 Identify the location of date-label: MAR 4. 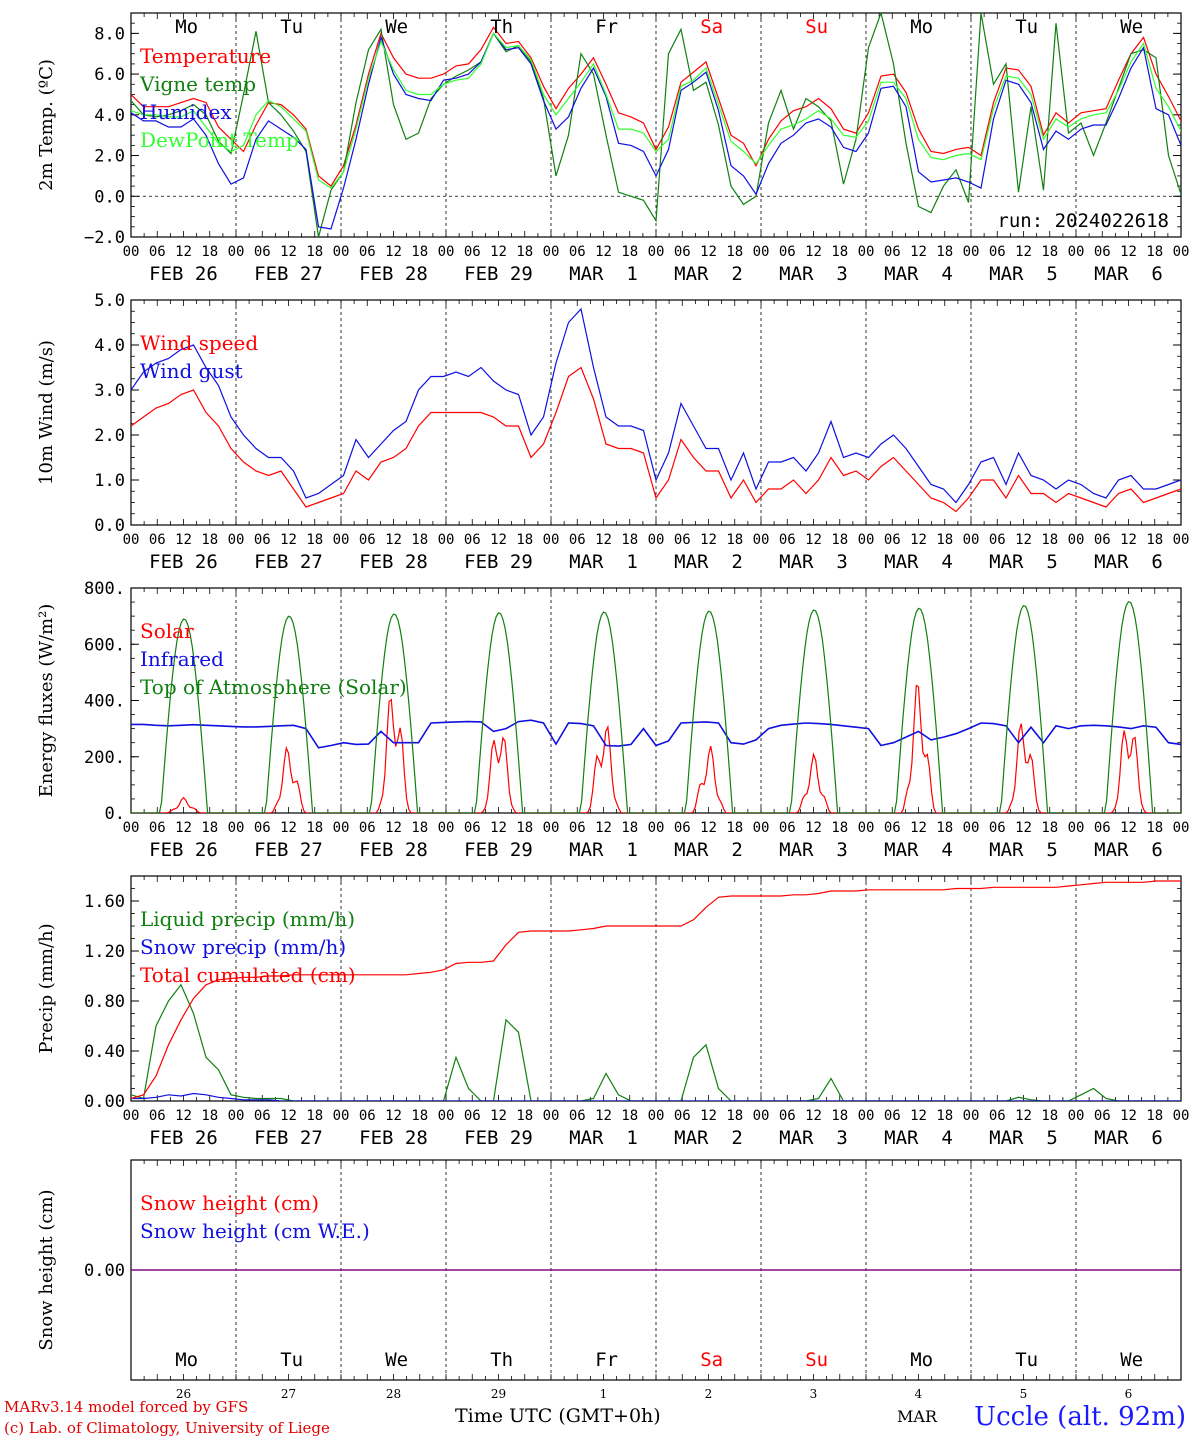
(918, 274).